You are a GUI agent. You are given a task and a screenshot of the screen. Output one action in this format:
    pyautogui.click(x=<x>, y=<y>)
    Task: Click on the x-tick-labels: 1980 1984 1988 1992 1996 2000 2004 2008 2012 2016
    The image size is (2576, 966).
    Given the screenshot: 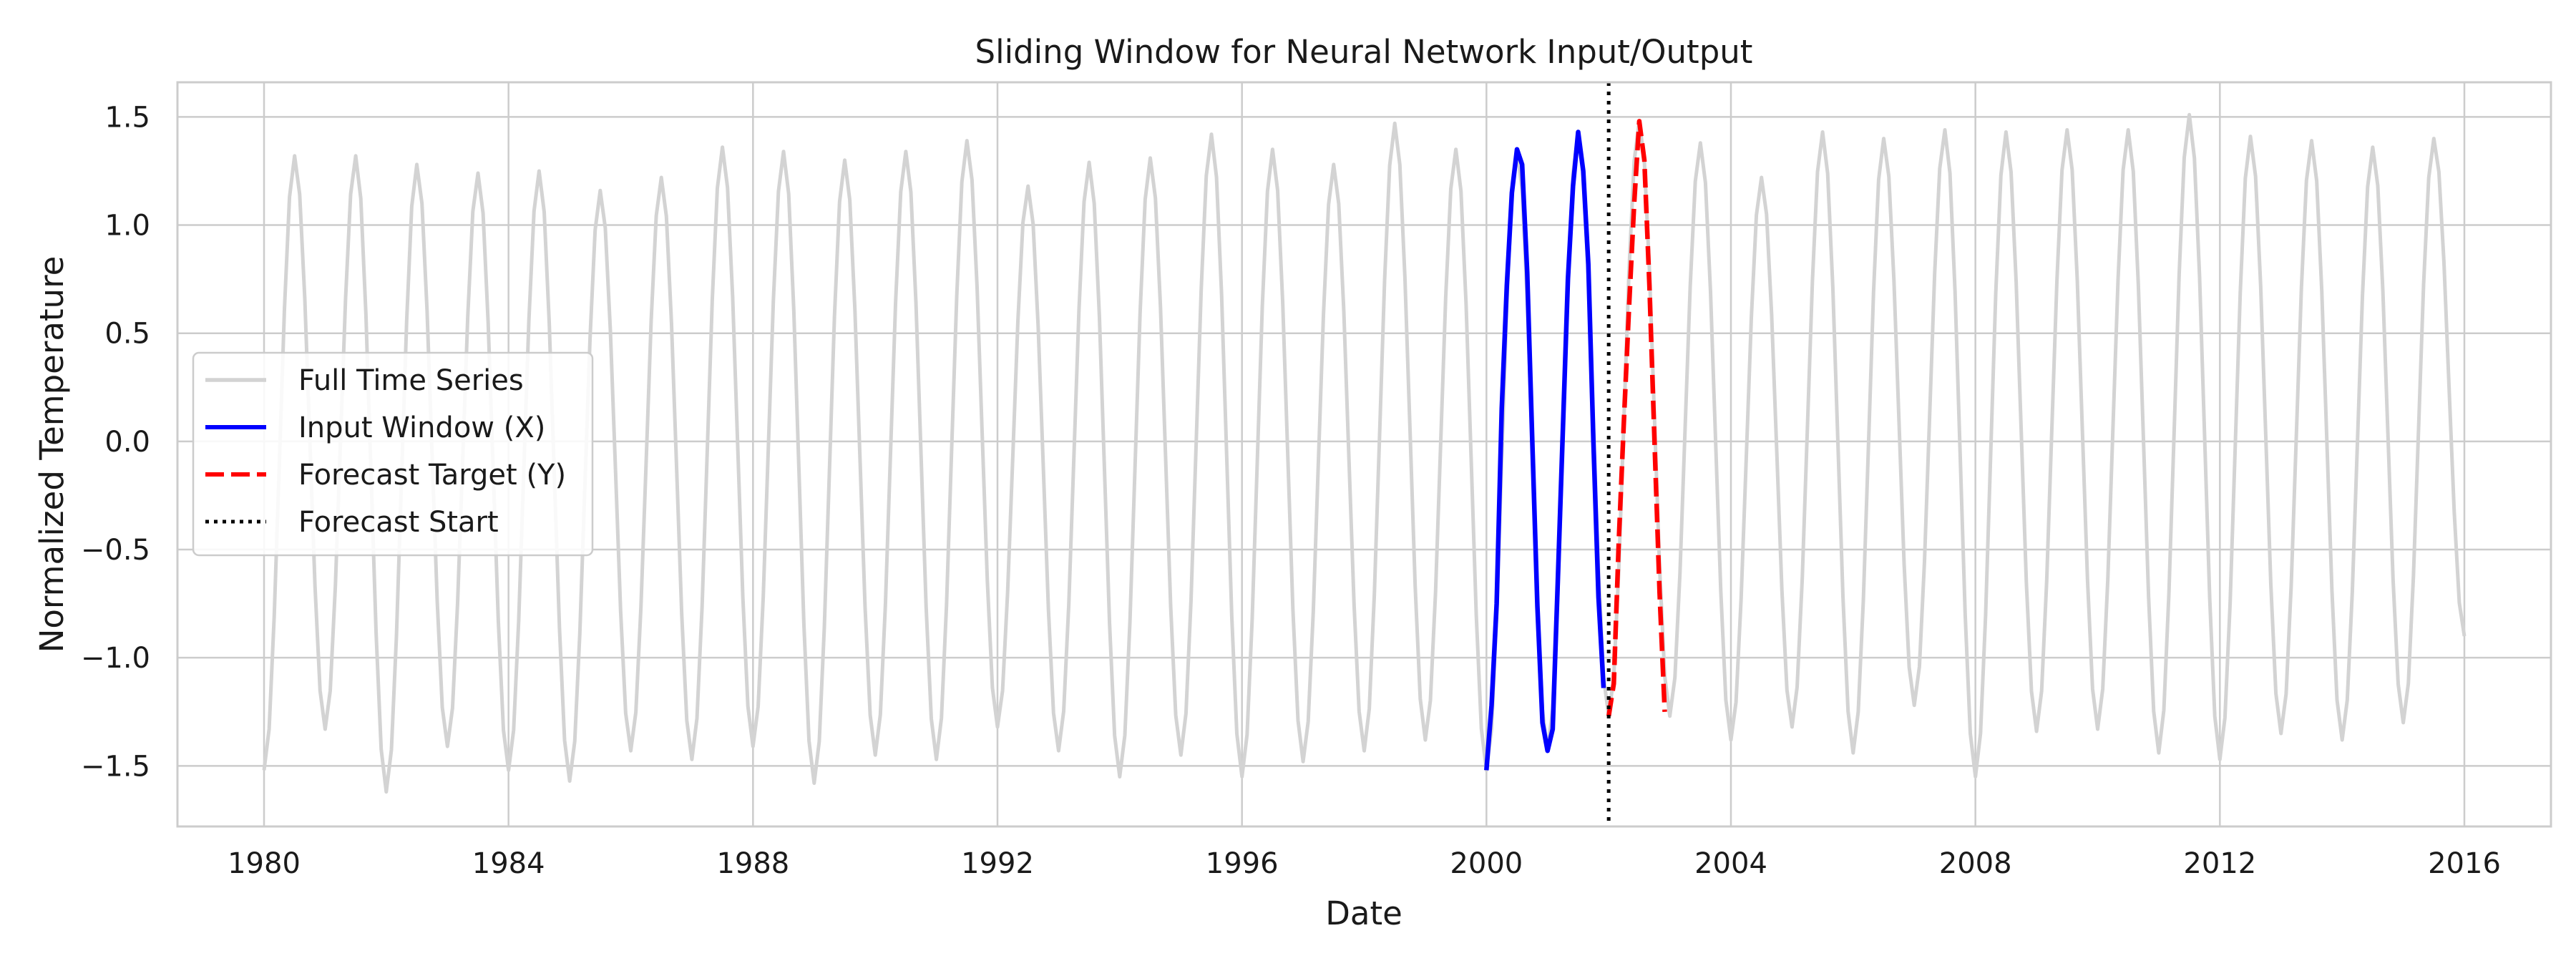 What is the action you would take?
    pyautogui.click(x=1364, y=863)
    